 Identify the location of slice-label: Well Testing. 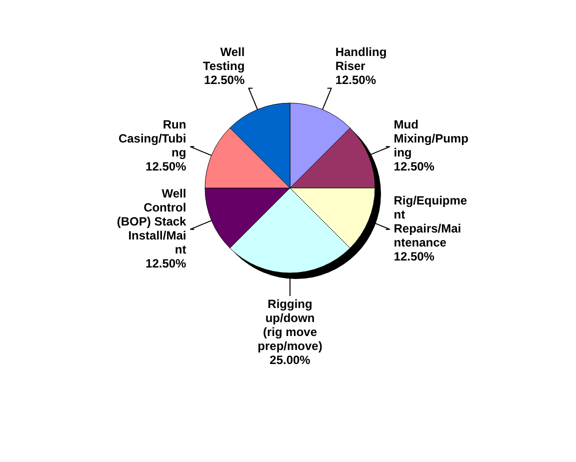
(223, 59).